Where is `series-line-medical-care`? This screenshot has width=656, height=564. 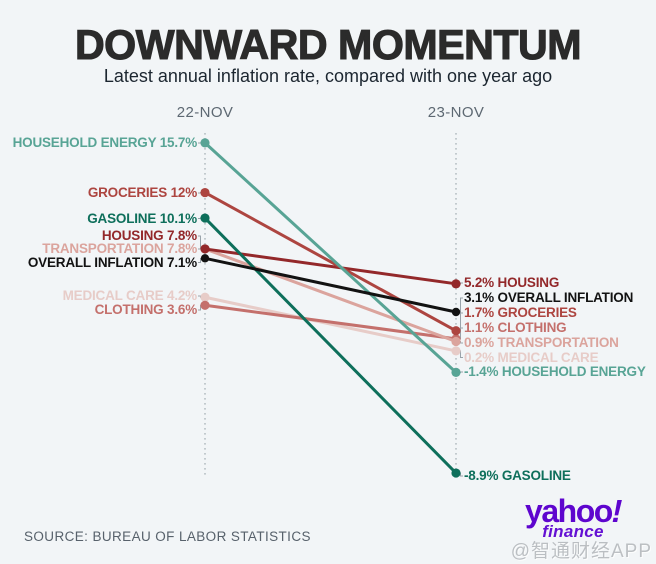 series-line-medical-care is located at coordinates (330, 324).